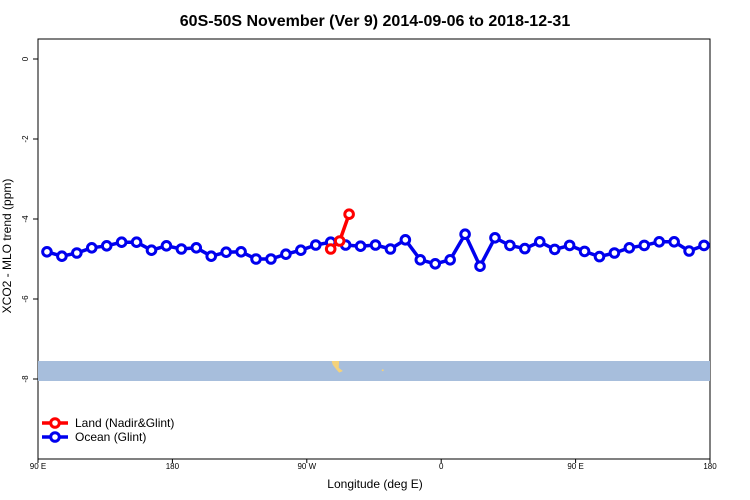 The image size is (750, 500). Describe the element at coordinates (374, 484) in the screenshot. I see `x-axis-label: Longitude (deg E)` at that location.